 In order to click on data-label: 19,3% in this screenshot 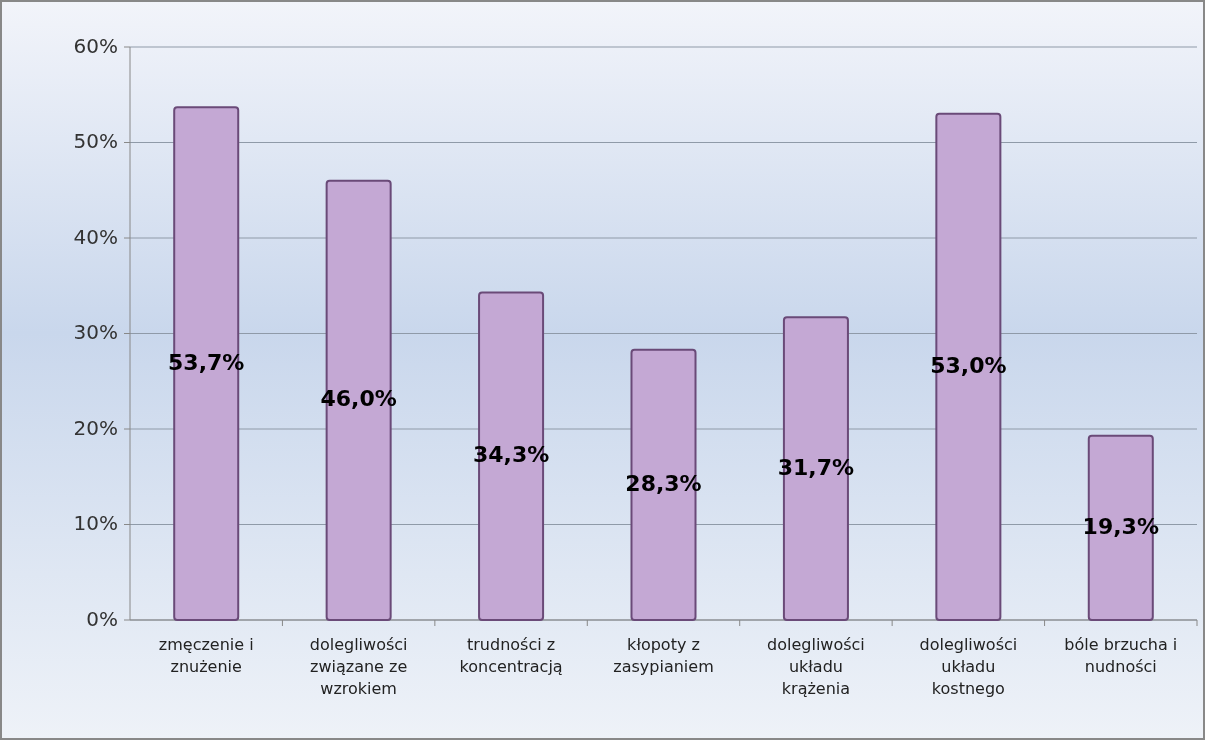, I will do `click(1120, 526)`.